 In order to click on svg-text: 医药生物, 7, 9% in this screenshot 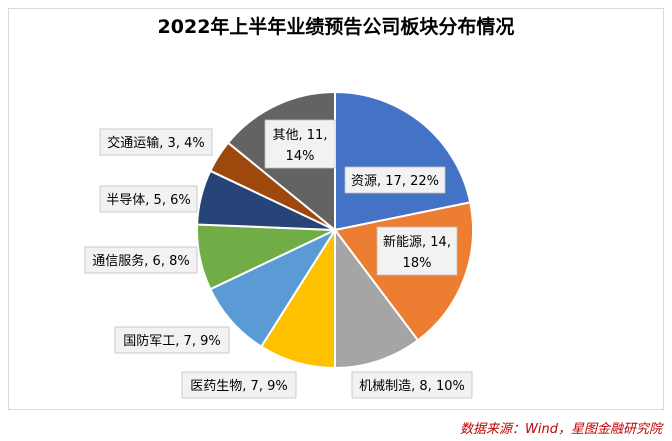, I will do `click(238, 386)`.